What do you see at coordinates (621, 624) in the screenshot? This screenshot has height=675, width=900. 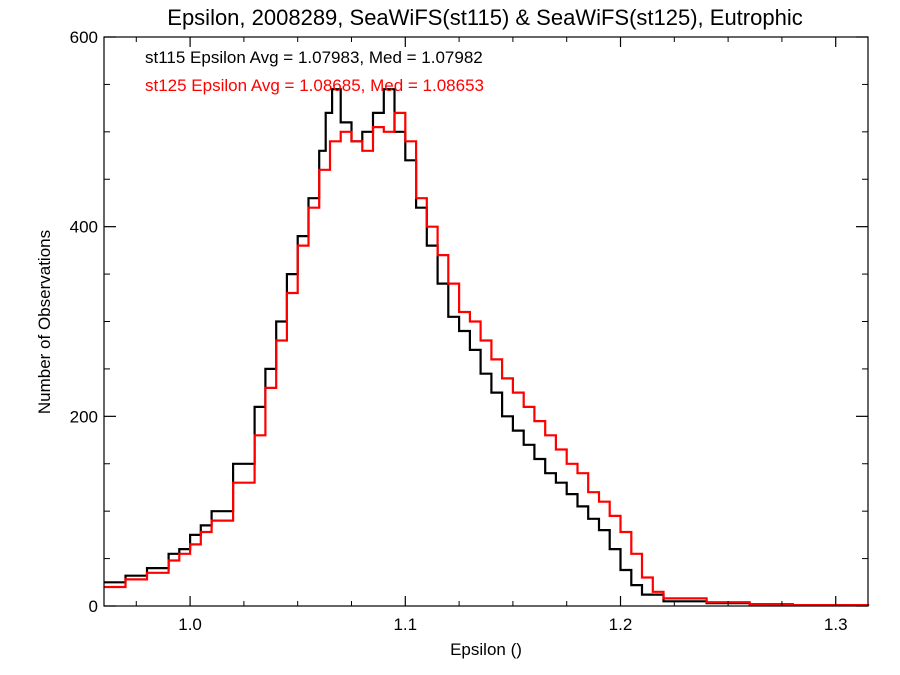 I see `x-tick-label: 1.2` at bounding box center [621, 624].